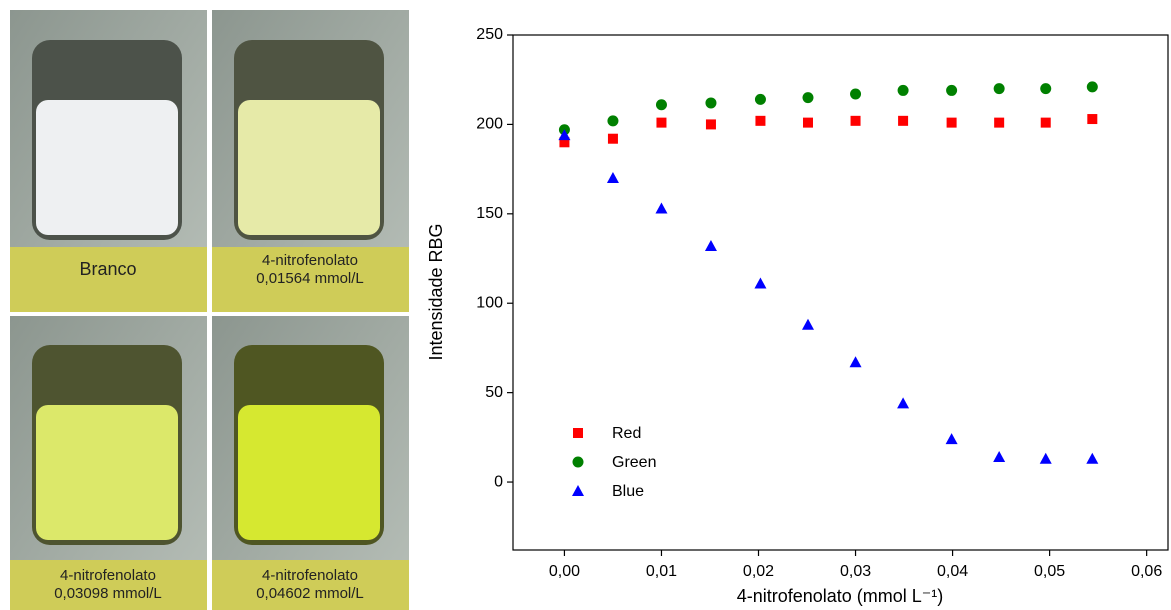 Image resolution: width=1171 pixels, height=610 pixels. Describe the element at coordinates (489, 34) in the screenshot. I see `y-tick-label: 250` at that location.